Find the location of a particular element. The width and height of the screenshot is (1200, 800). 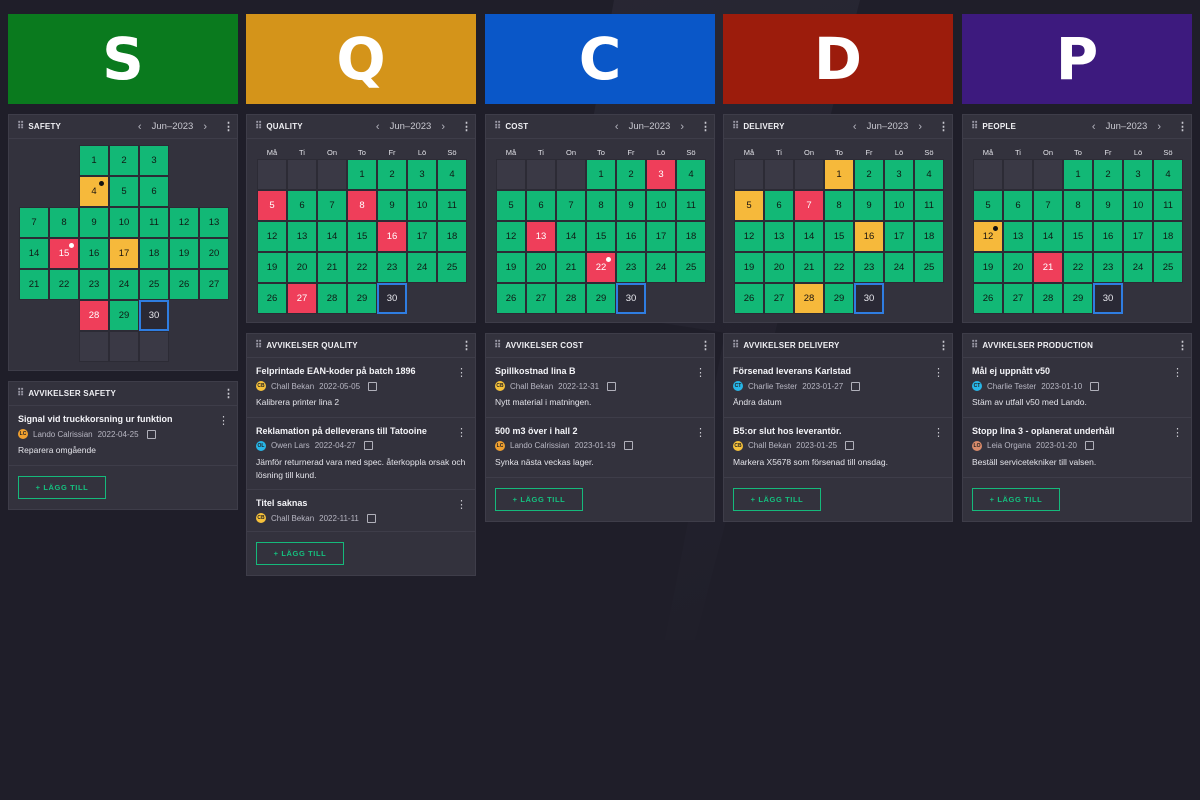

banner-people: P is located at coordinates (1077, 59).